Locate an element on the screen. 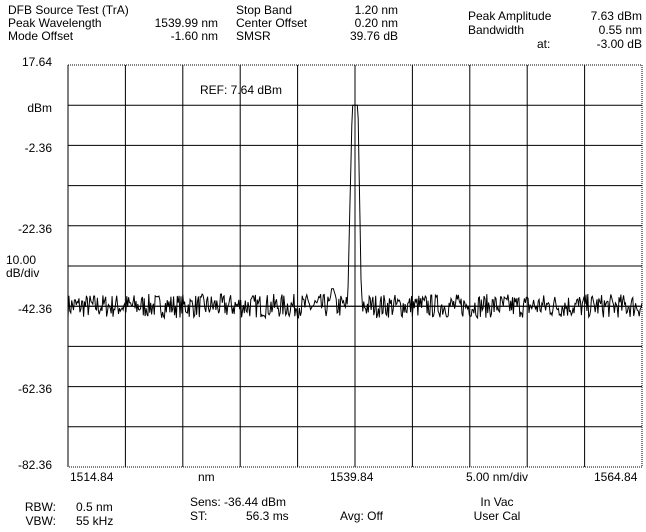  sweep-time-label: ST: is located at coordinates (199, 516).